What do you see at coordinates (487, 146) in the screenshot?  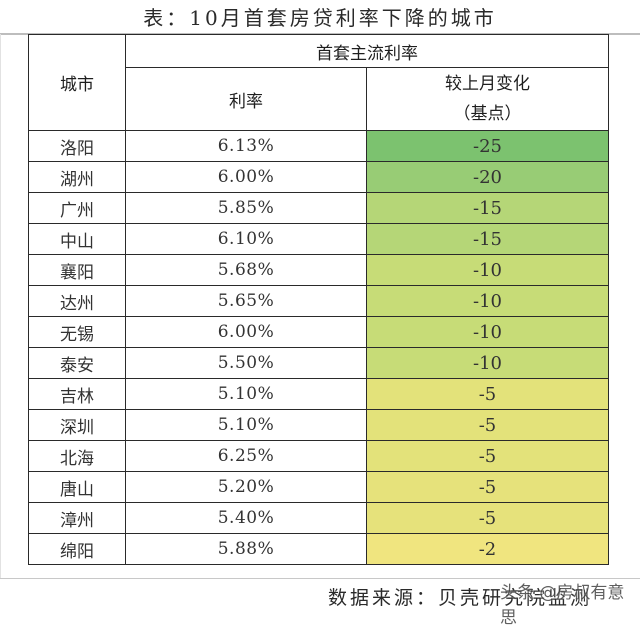 I see `cell-change: -25` at bounding box center [487, 146].